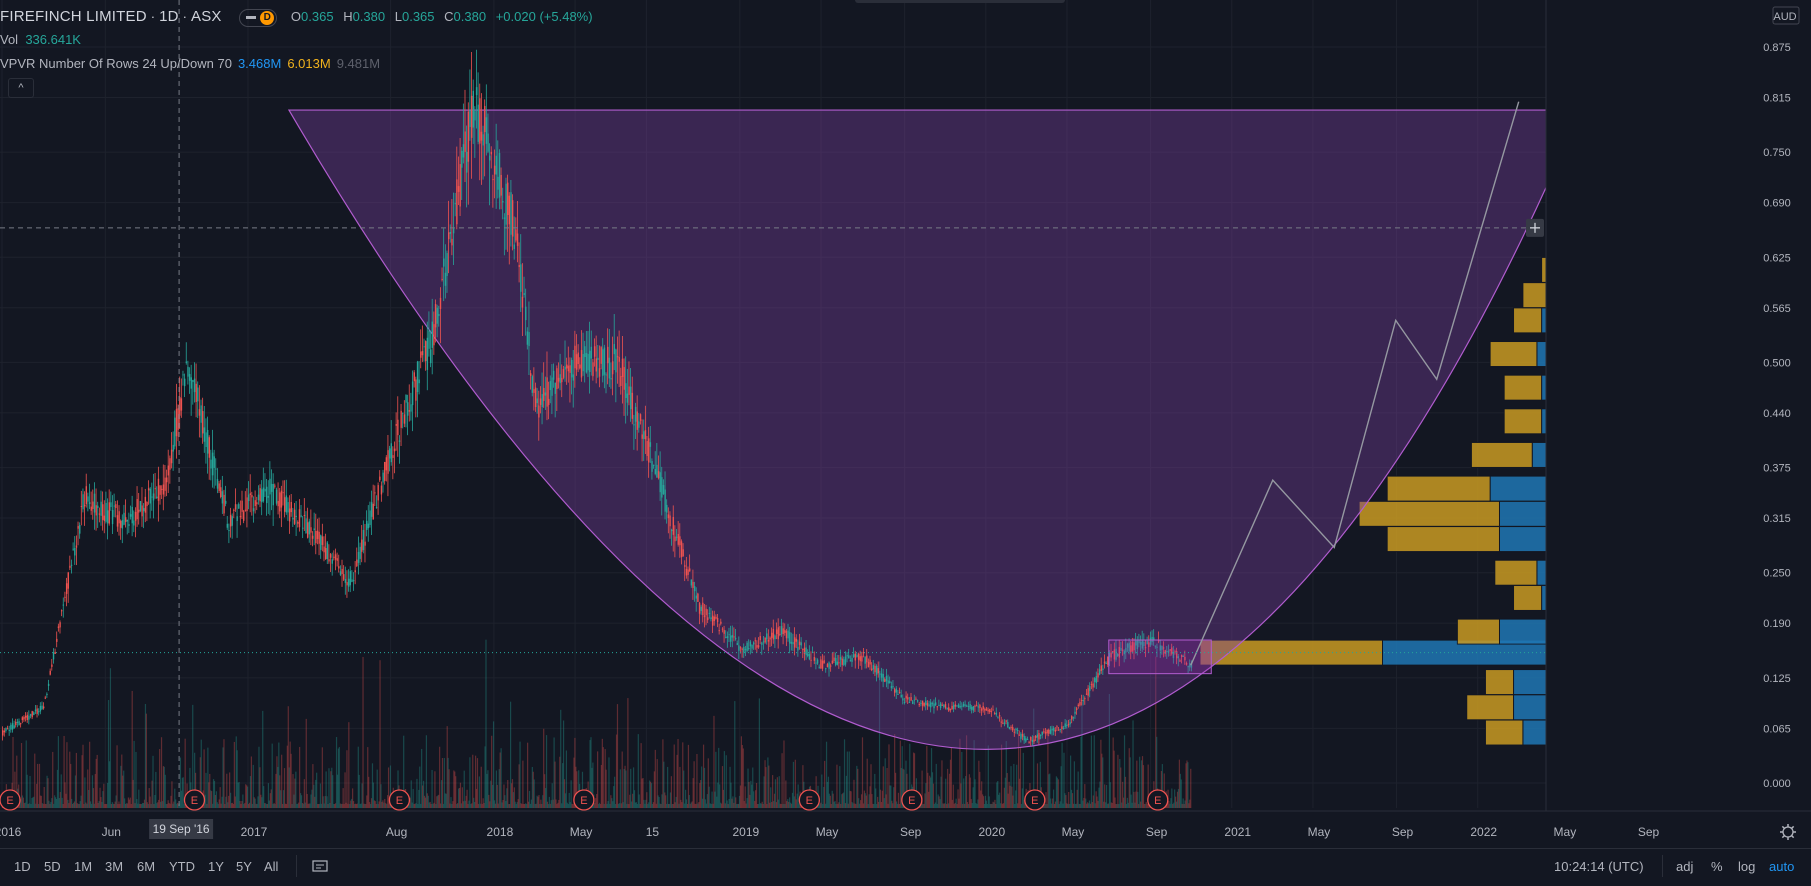  Describe the element at coordinates (251, 18) in the screenshot. I see `eye-toggle-icon` at that location.